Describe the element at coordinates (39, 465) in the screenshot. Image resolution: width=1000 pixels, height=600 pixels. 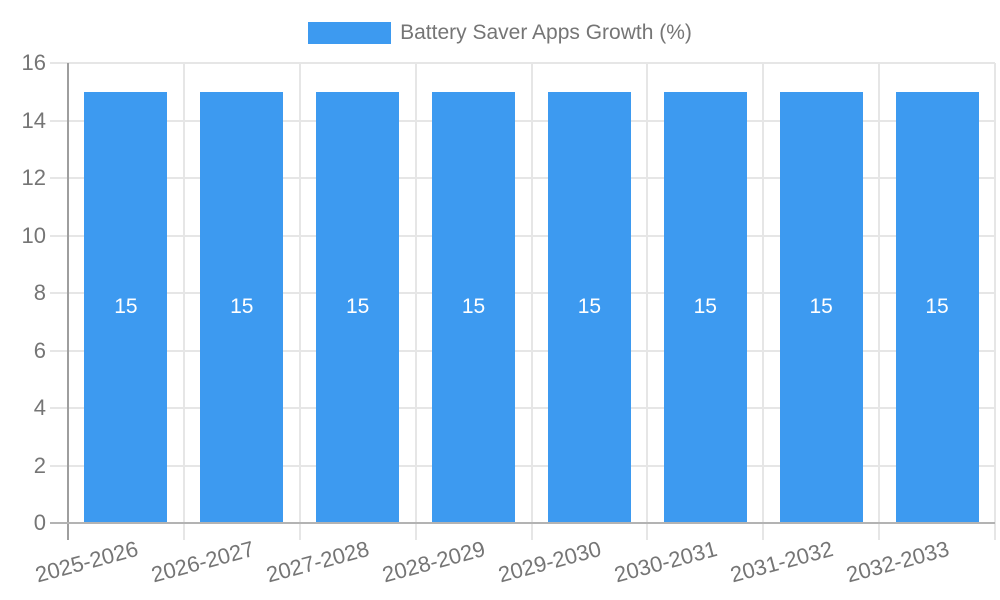
I see `y-tick-label: 2` at that location.